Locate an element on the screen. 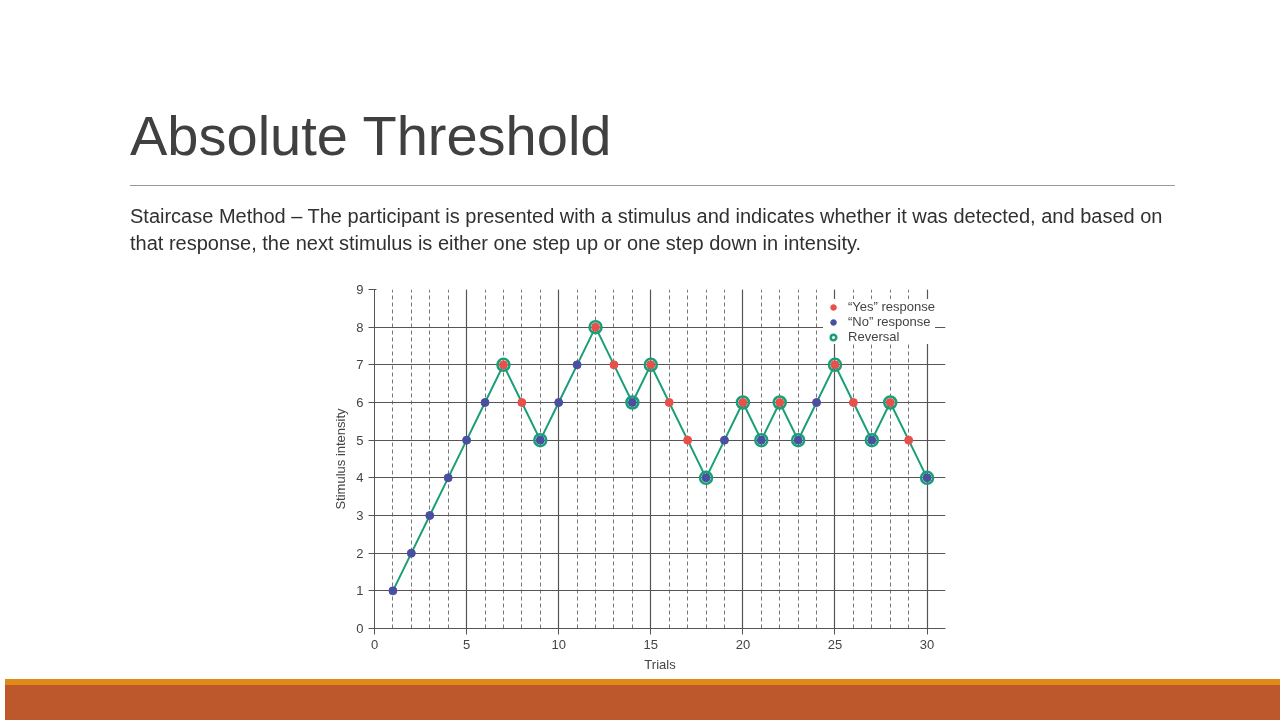  x-tick-label: 15 is located at coordinates (651, 644).